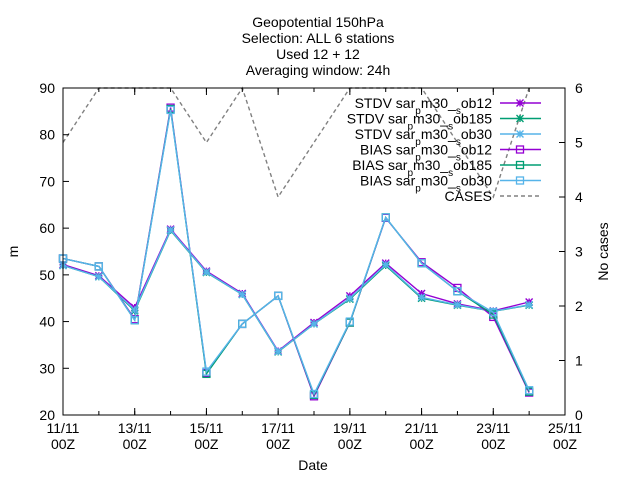 This screenshot has height=480, width=640. I want to click on y2-tick-label: 6, so click(579, 88).